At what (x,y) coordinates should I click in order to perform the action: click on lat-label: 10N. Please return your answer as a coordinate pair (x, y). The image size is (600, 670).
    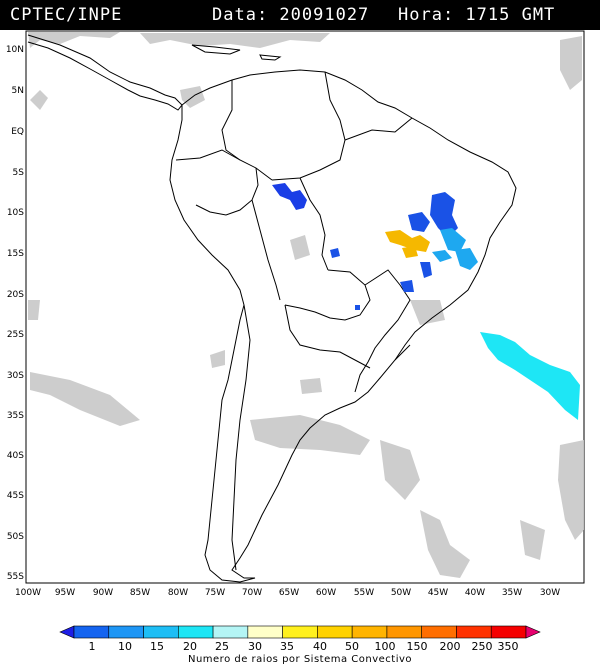
    Looking at the image, I should click on (14, 50).